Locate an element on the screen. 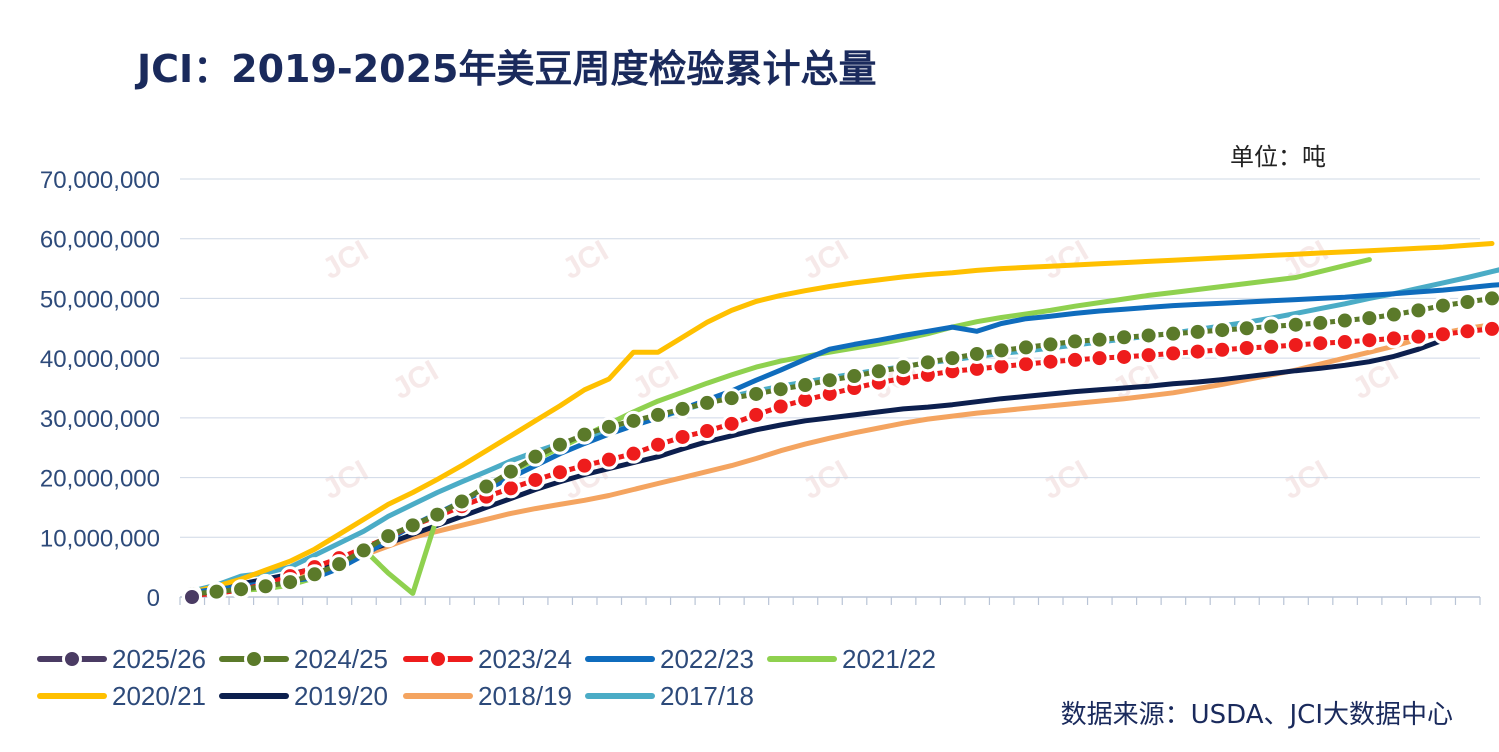 The image size is (1499, 752). chart-title: JCI：2019-2025年美豆周度检验累计总量 is located at coordinates (505, 69).